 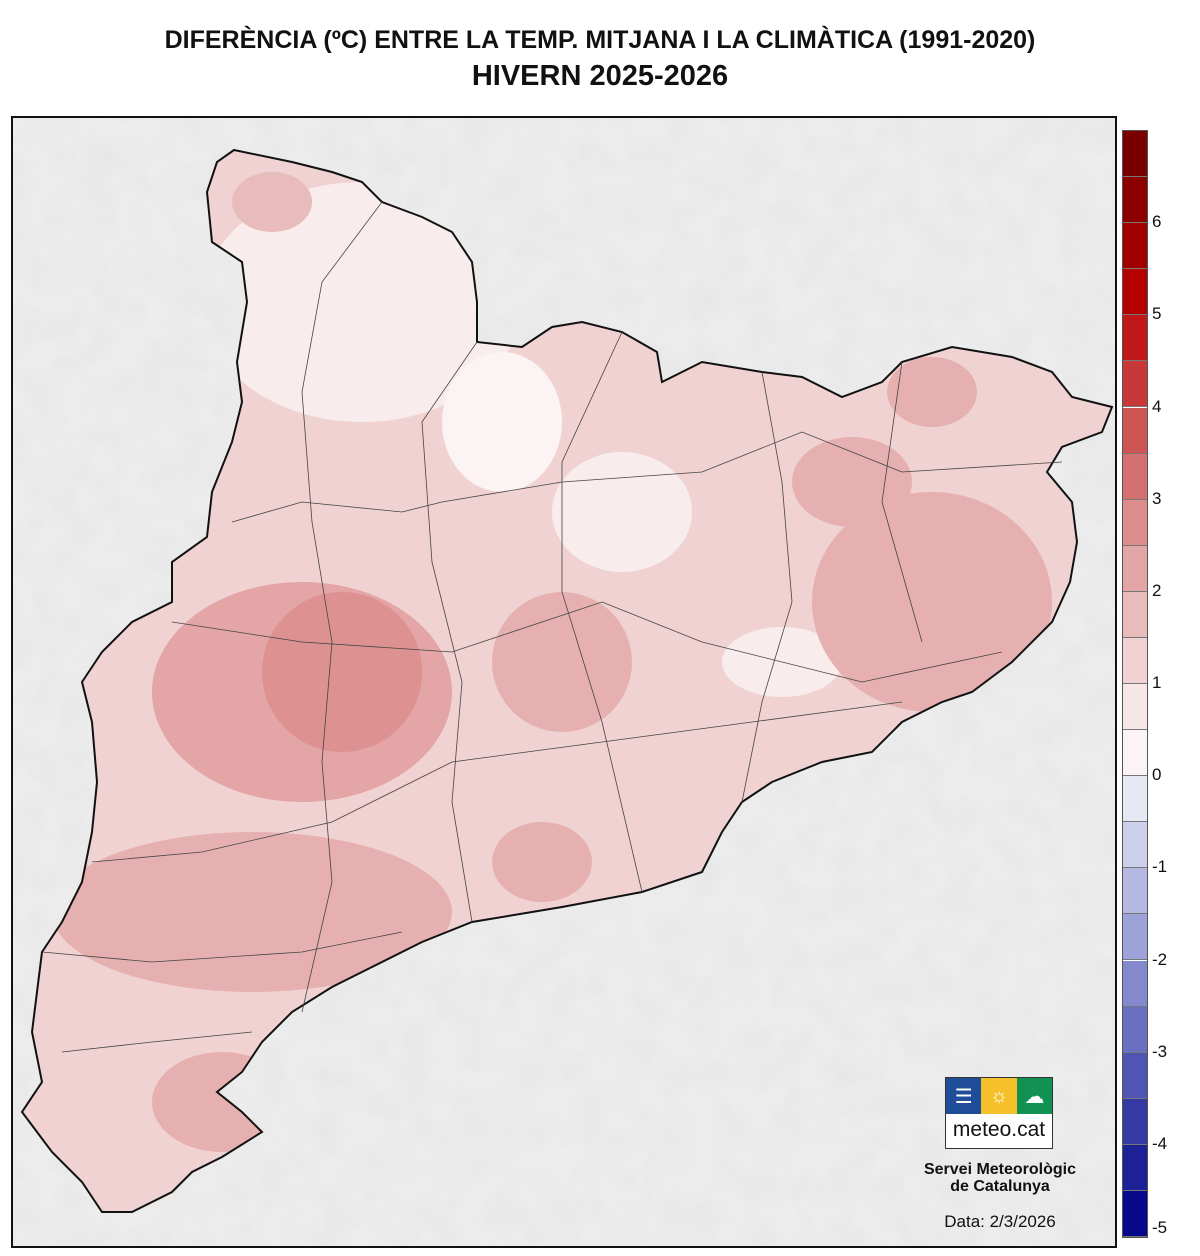 What do you see at coordinates (1157, 682) in the screenshot?
I see `color-scale-tick-label: 1` at bounding box center [1157, 682].